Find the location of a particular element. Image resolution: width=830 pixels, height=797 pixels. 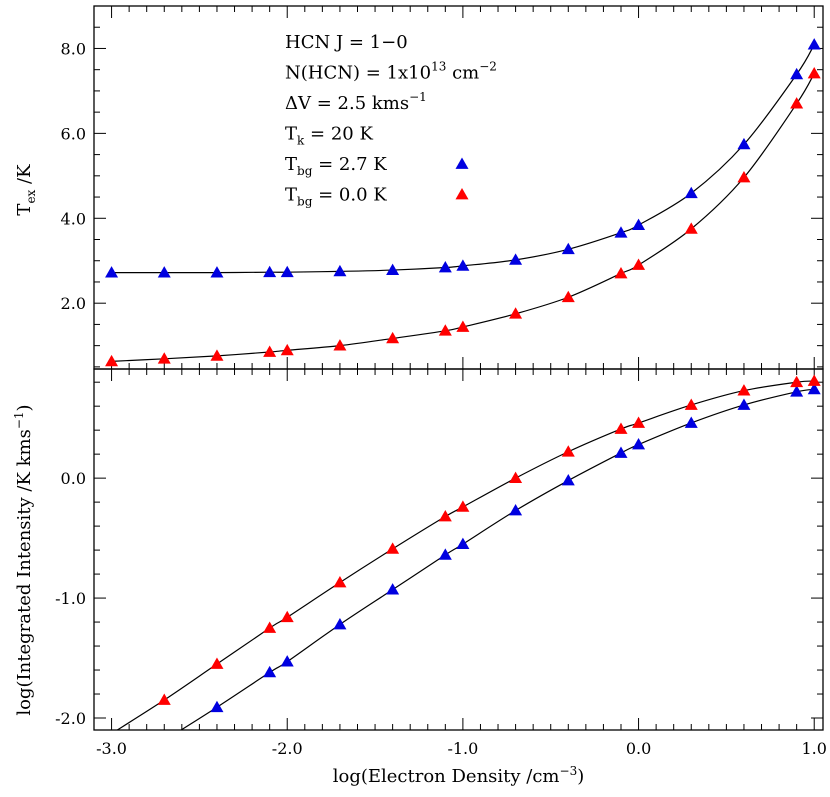

xtick-label: 1.0 is located at coordinates (813, 748).